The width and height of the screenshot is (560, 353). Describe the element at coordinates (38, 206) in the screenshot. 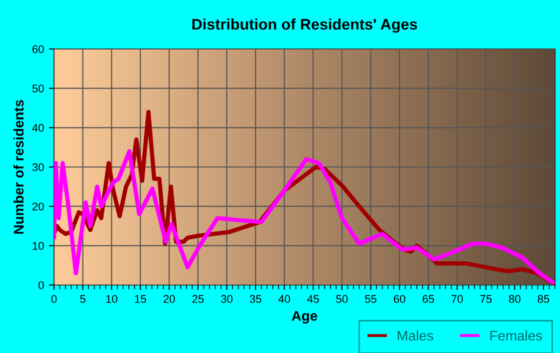

I see `y-tick-label: 20` at that location.